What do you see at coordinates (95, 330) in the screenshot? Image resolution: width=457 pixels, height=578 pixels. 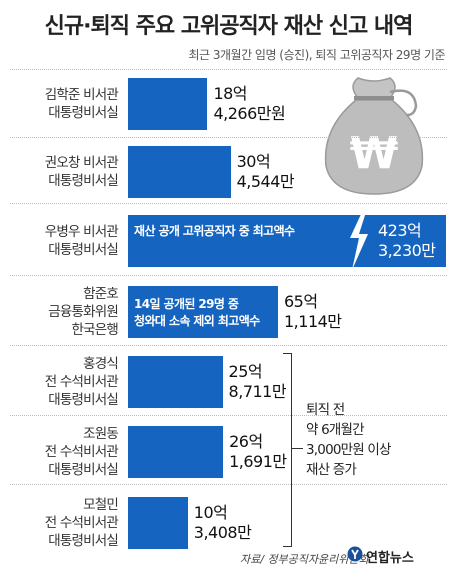 I see `row-label-line: 한국은행` at bounding box center [95, 330].